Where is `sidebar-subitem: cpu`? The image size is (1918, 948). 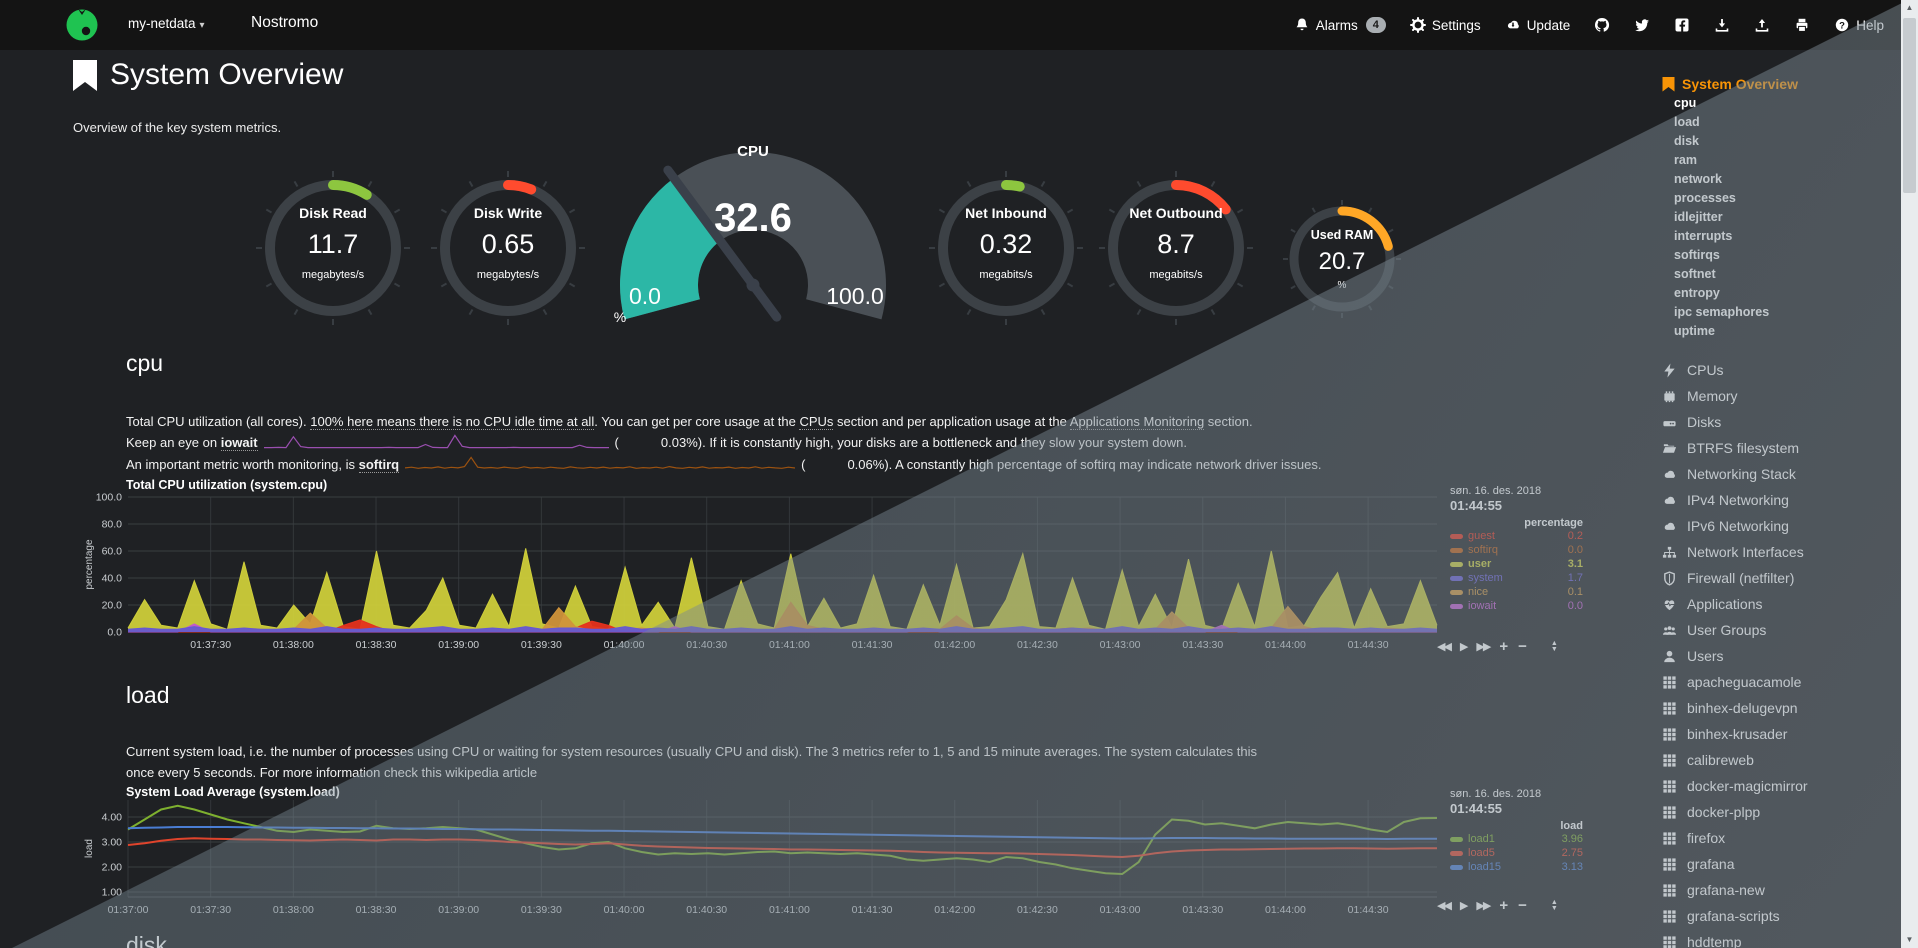 sidebar-subitem: cpu is located at coordinates (1685, 103).